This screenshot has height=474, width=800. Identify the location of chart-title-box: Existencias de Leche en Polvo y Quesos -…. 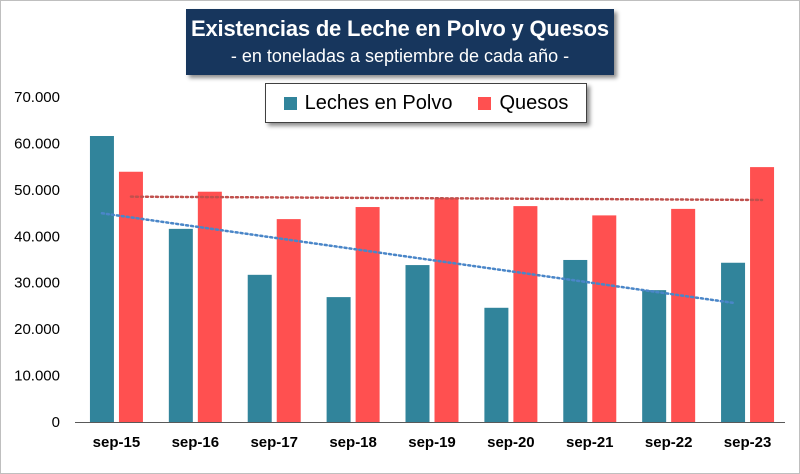
(400, 42).